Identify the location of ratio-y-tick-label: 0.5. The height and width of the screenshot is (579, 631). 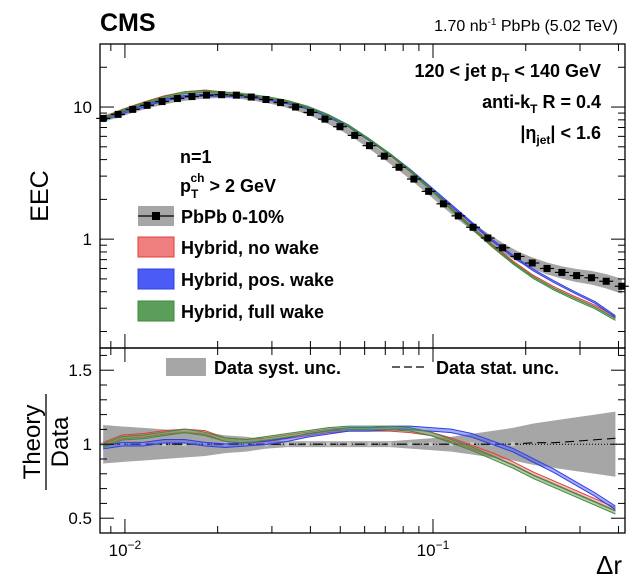
(80, 518).